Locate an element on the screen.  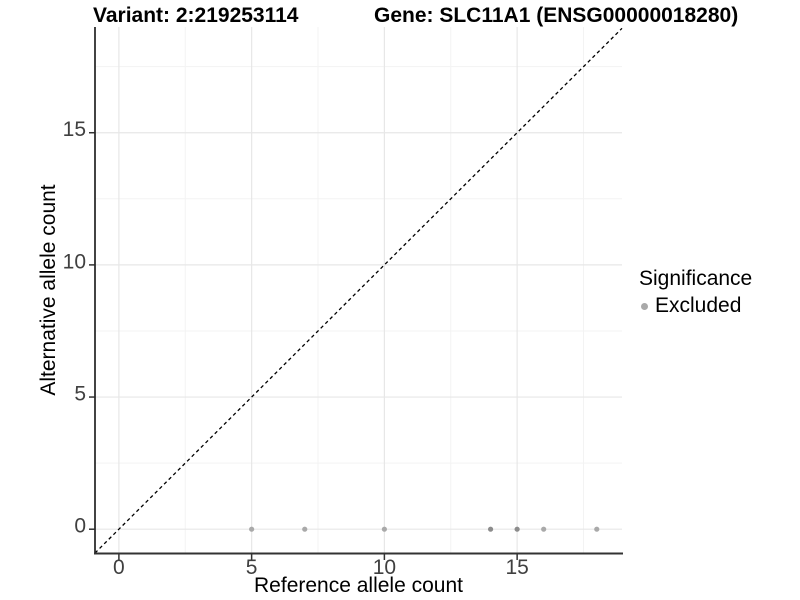
legend-item-excluded: Excluded is located at coordinates (695, 306).